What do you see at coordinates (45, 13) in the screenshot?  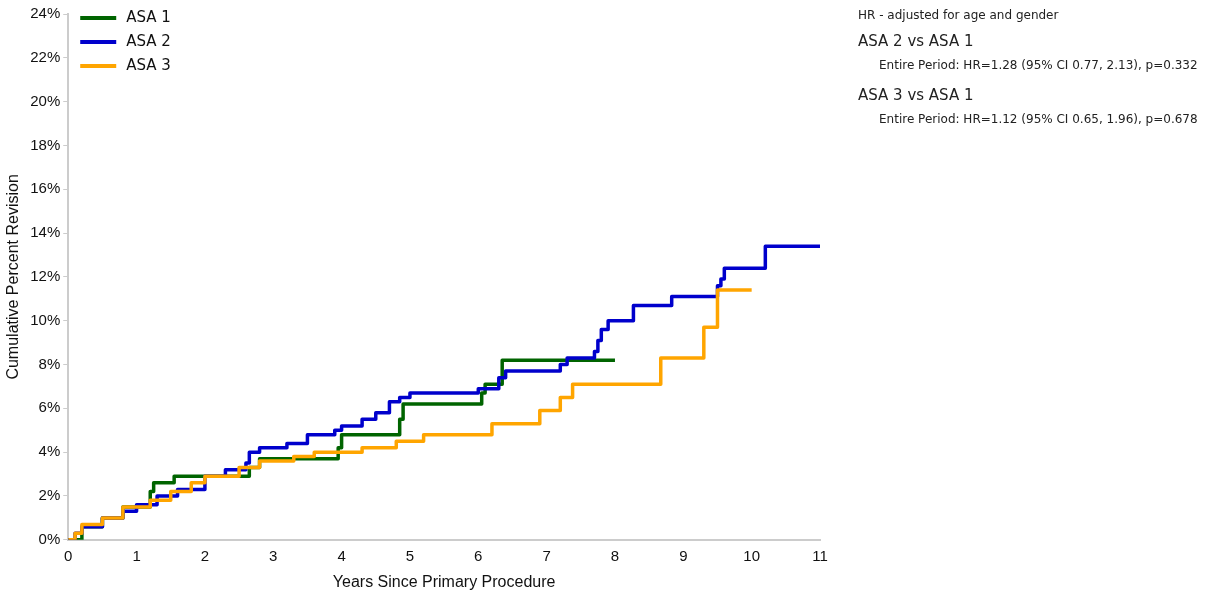 I see `y-tick-label: 24%` at bounding box center [45, 13].